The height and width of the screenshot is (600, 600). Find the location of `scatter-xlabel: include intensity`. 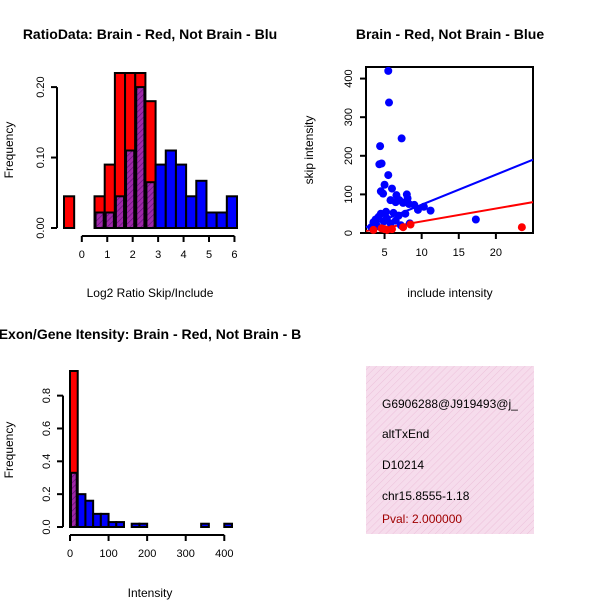

scatter-xlabel: include intensity is located at coordinates (449, 293).